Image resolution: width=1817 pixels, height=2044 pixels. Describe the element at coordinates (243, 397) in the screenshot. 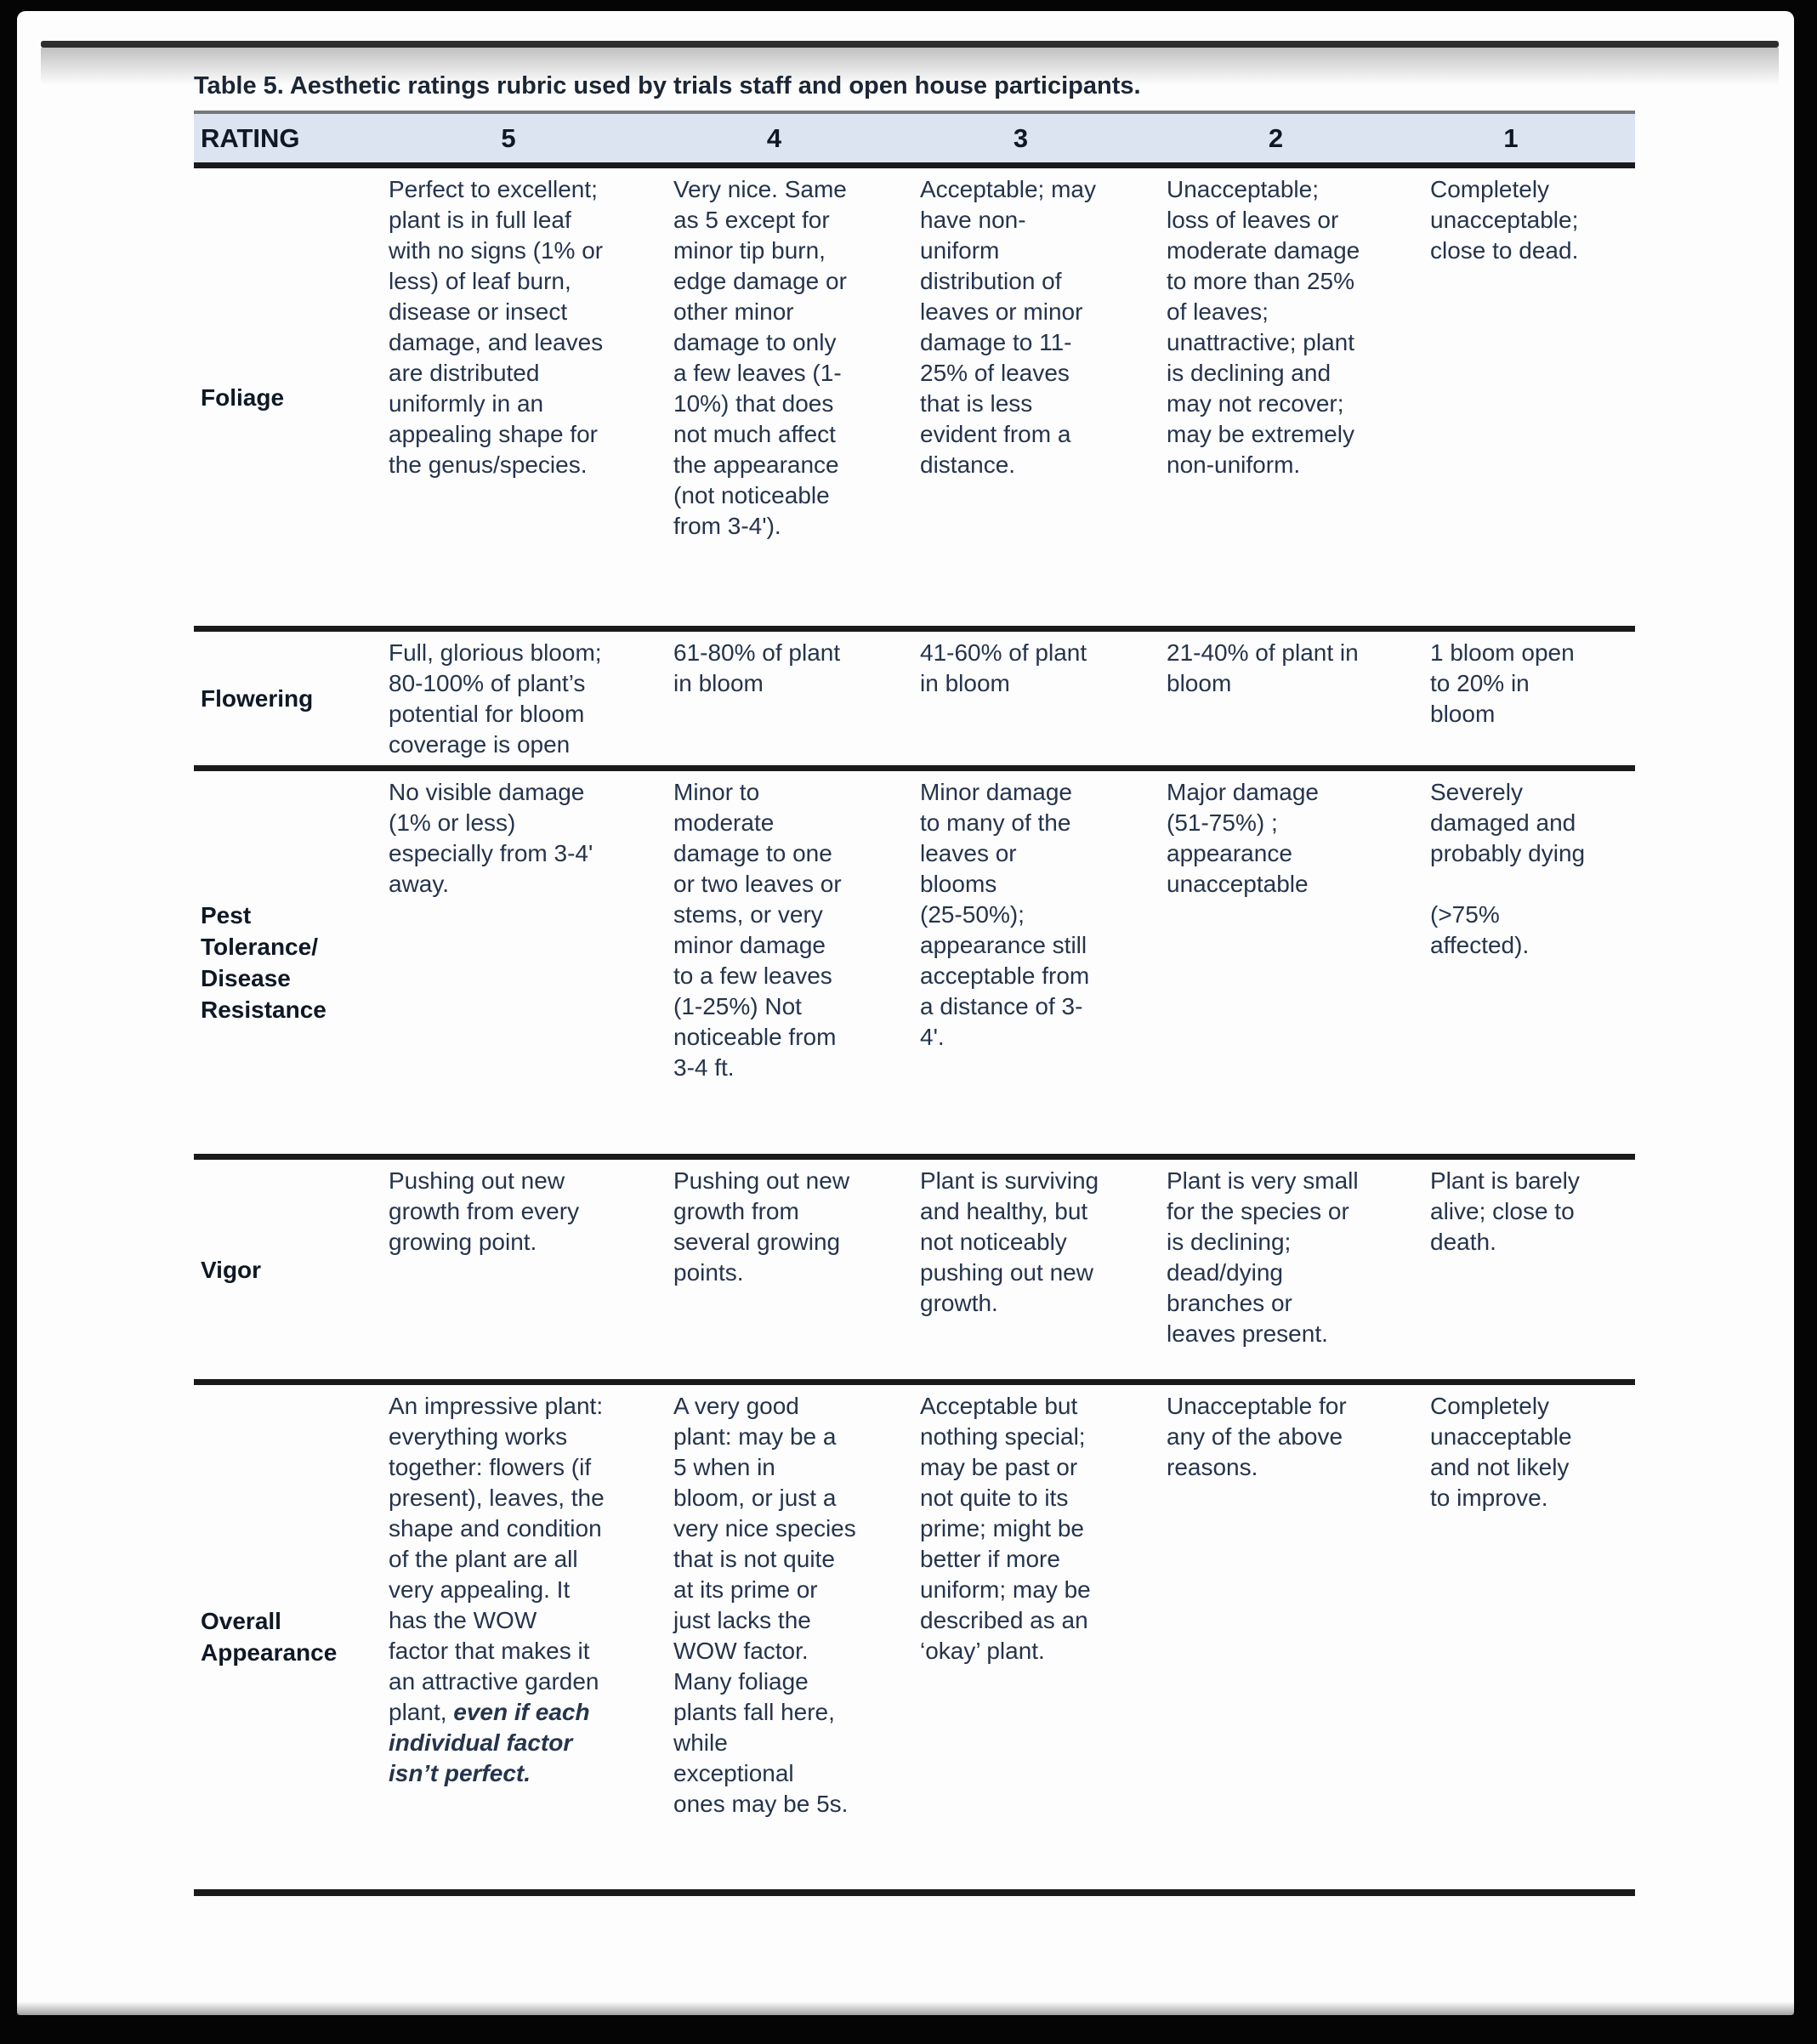

I see `row-label-foliage: Foliage` at that location.